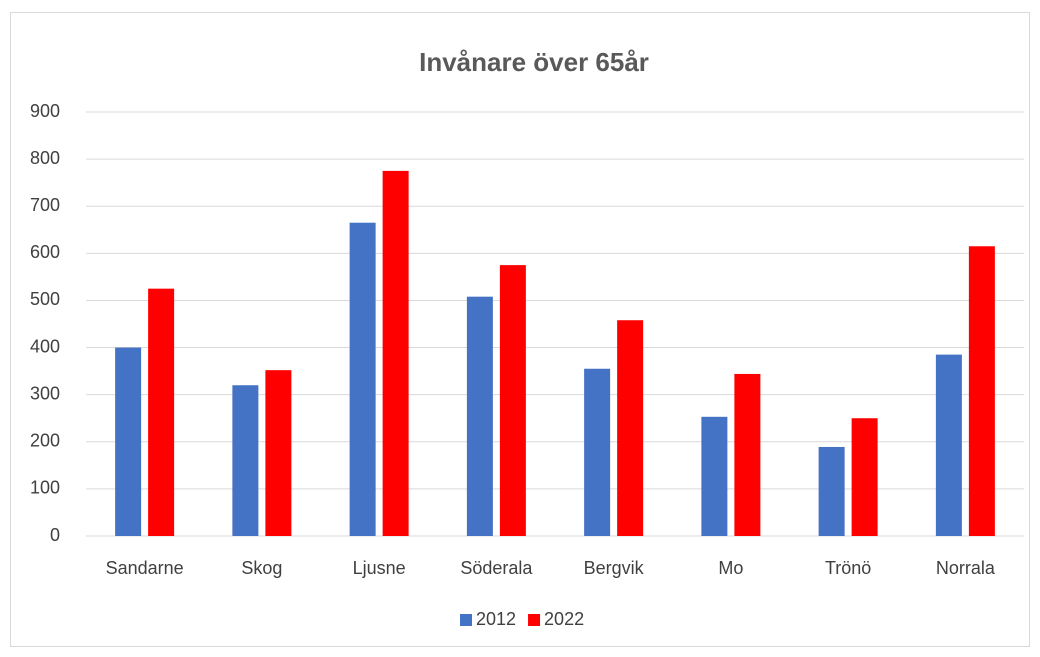 The width and height of the screenshot is (1040, 657). Describe the element at coordinates (45, 205) in the screenshot. I see `y-tick-label: 700` at that location.